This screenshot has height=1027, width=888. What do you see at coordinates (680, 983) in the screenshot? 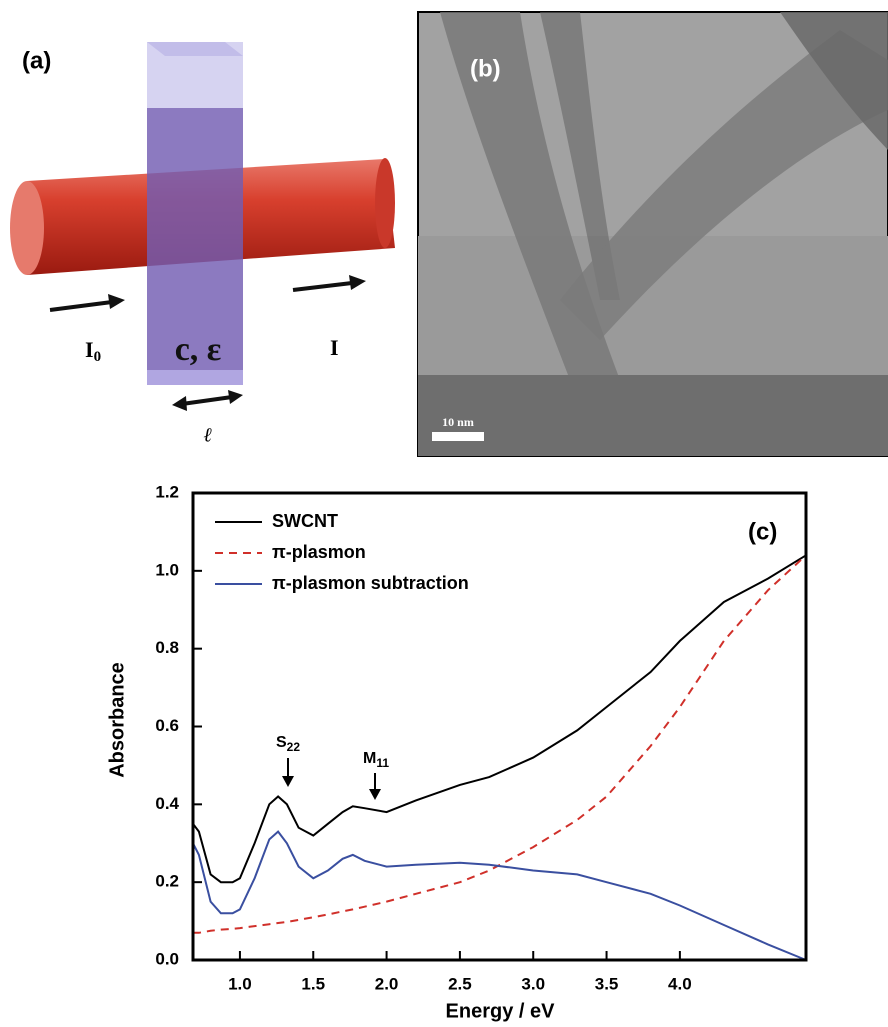
I see `x-tick-label: 4.0` at bounding box center [680, 983].